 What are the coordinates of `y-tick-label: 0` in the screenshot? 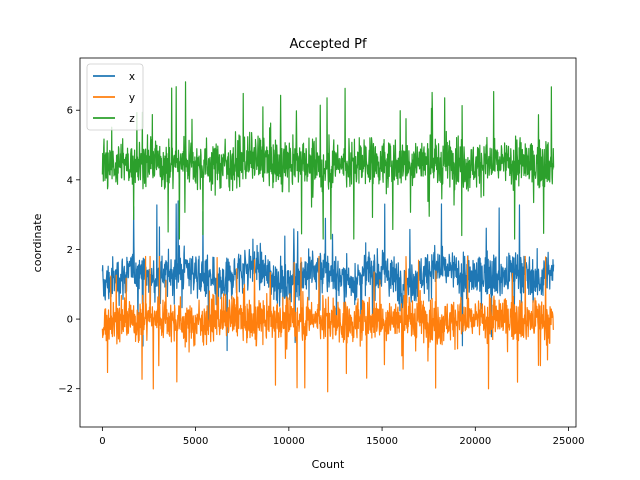 It's located at (70, 320).